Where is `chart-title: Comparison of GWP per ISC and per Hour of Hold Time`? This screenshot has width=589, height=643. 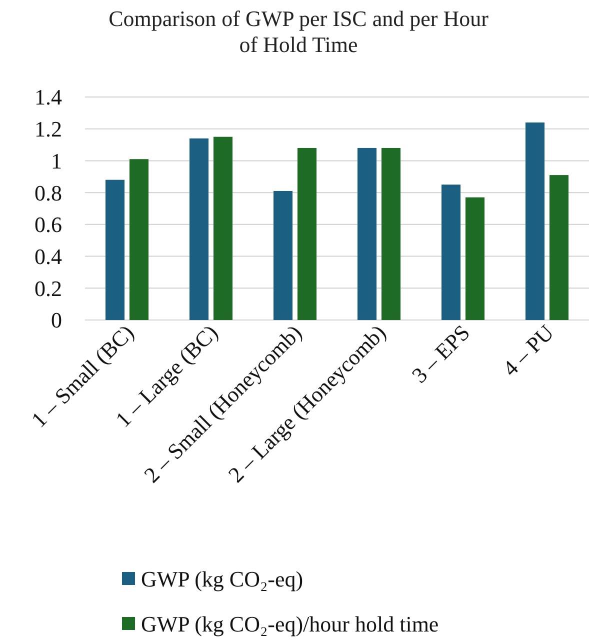 chart-title: Comparison of GWP per ISC and per Hour of Hold Time is located at coordinates (299, 31).